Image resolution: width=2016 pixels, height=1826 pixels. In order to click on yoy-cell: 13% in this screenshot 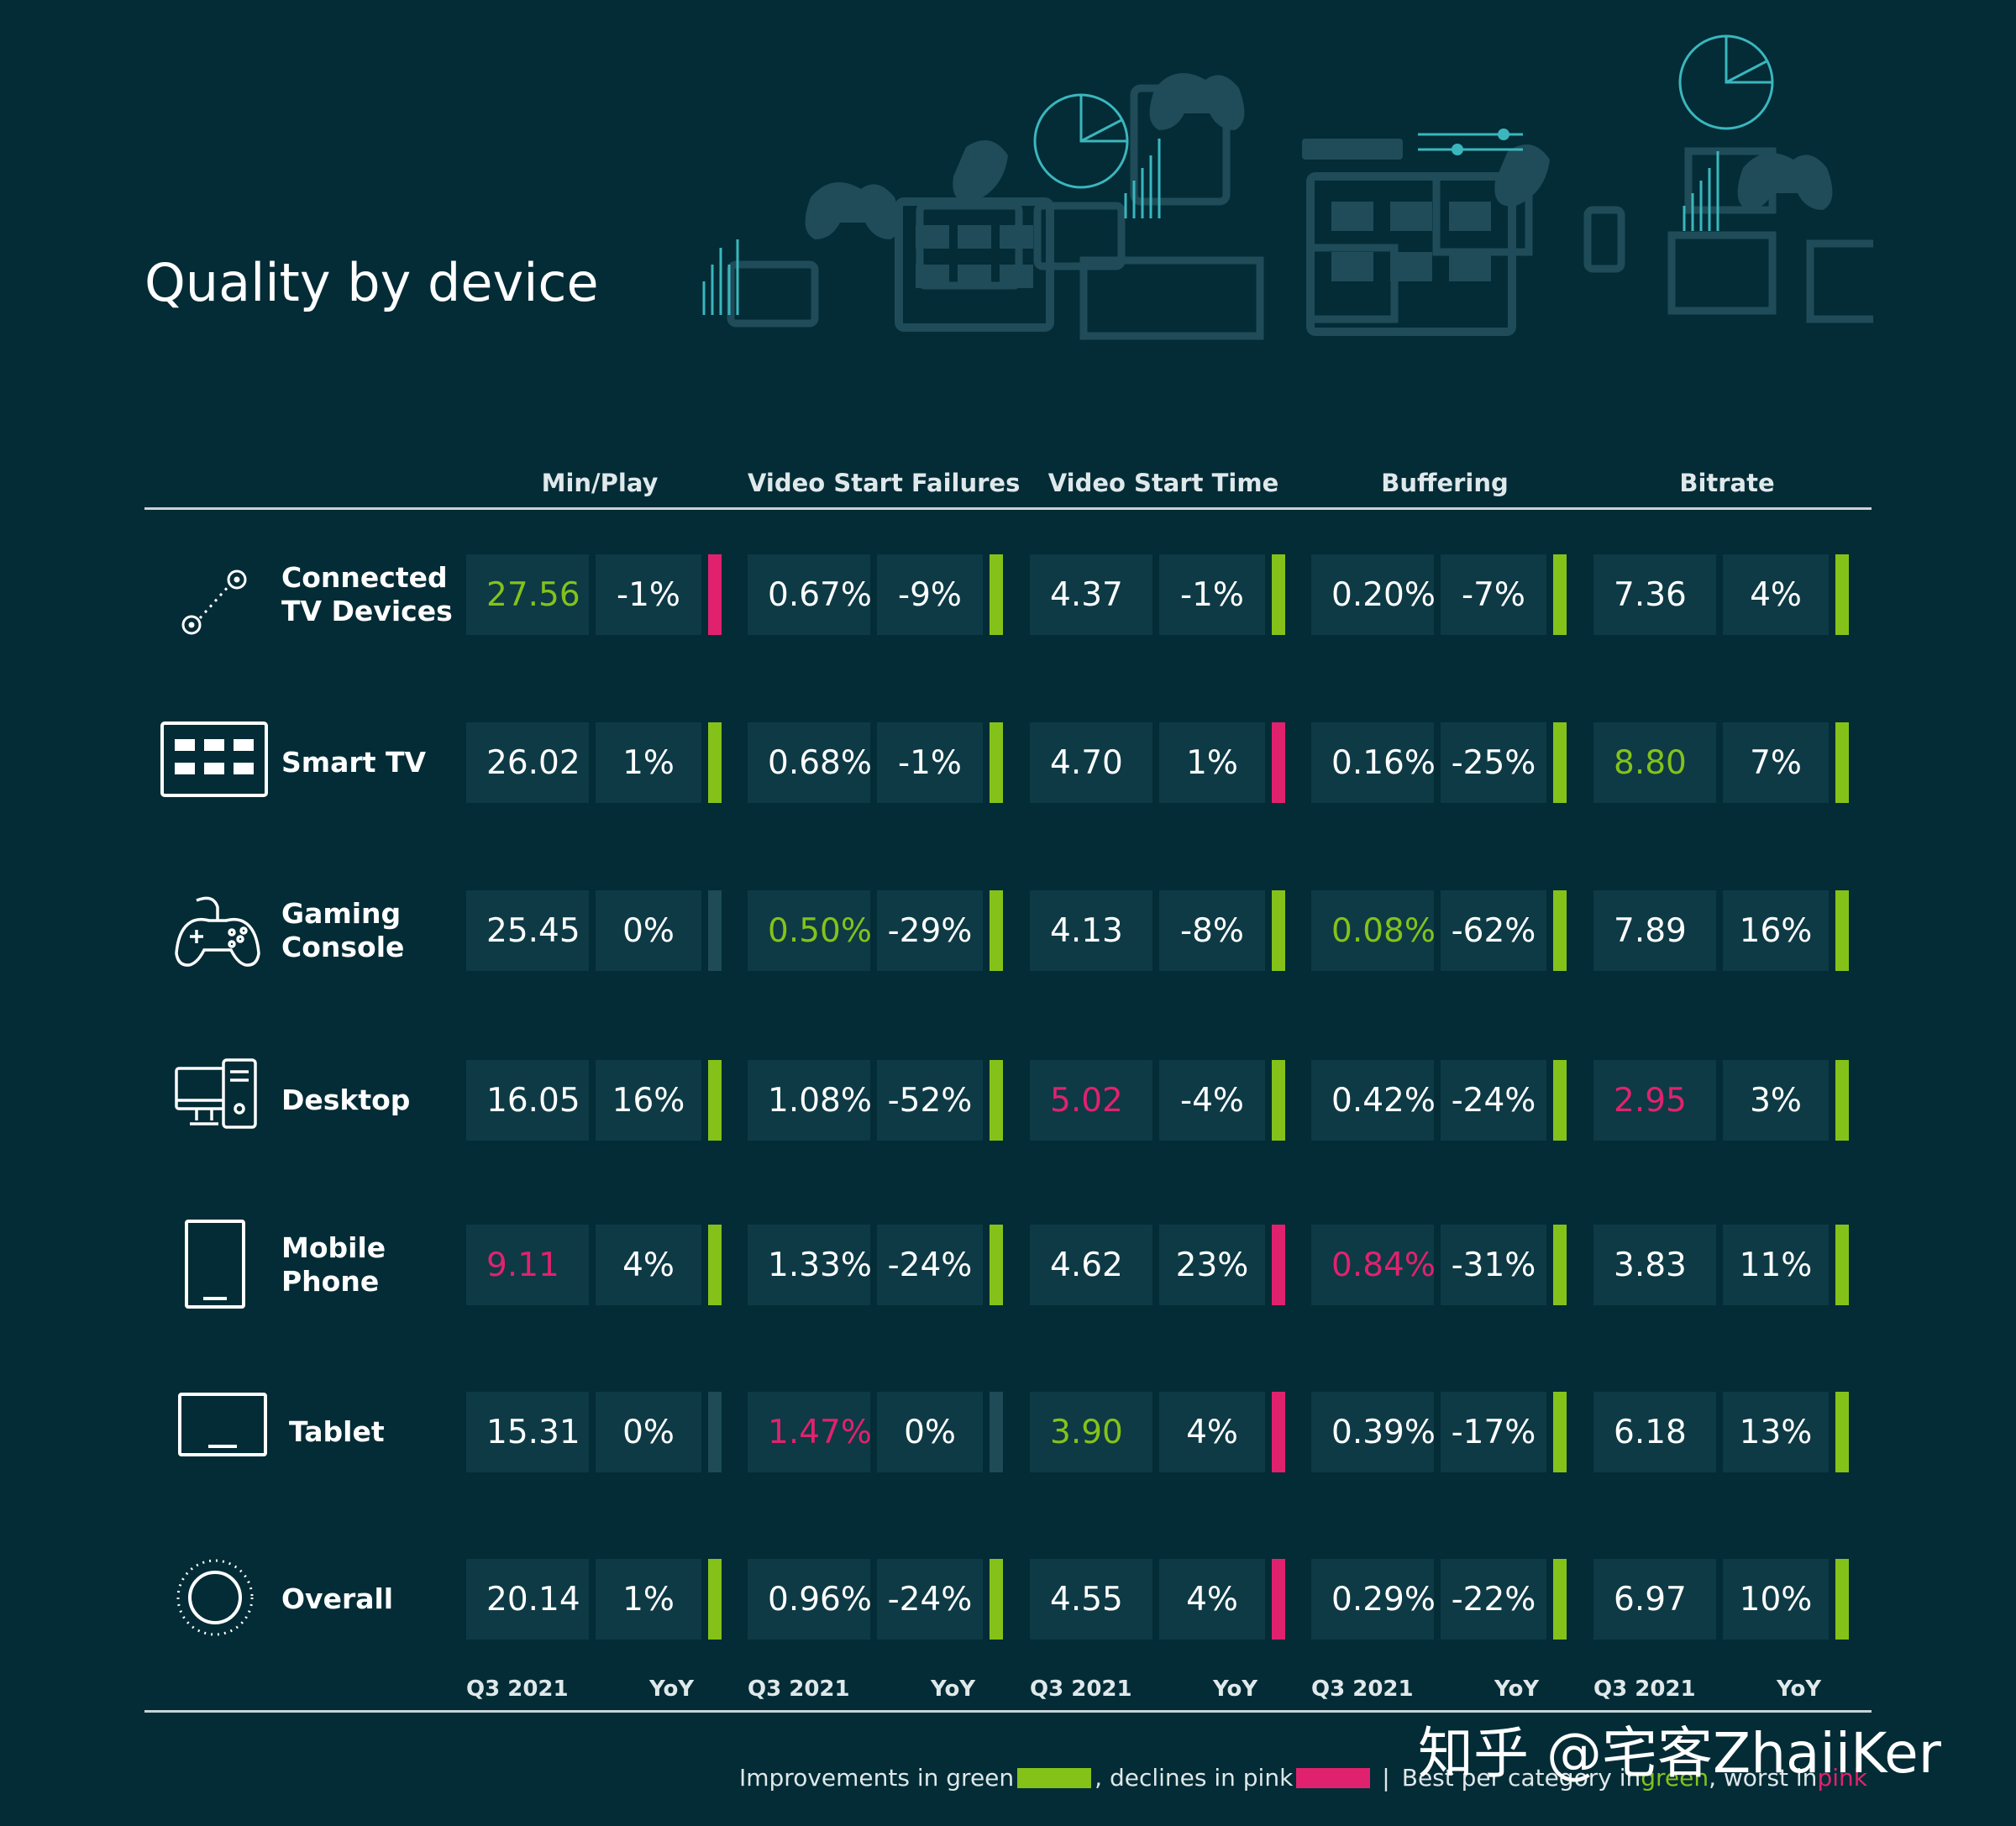, I will do `click(1776, 1432)`.